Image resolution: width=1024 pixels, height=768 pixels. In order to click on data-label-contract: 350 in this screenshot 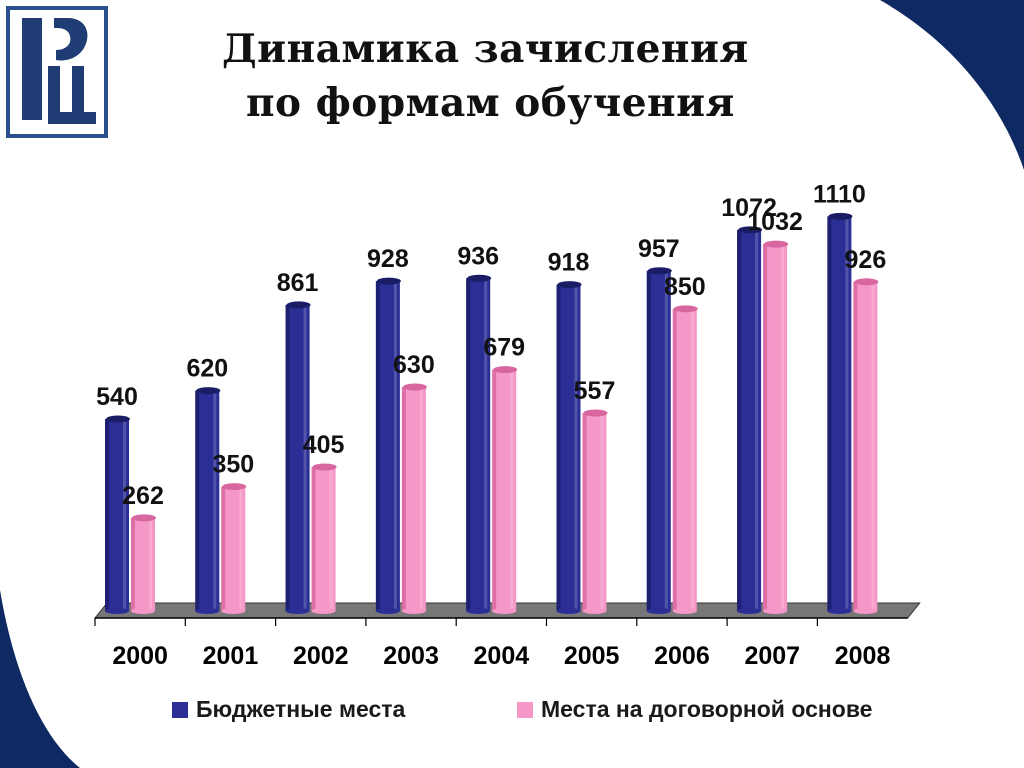, I will do `click(233, 465)`.